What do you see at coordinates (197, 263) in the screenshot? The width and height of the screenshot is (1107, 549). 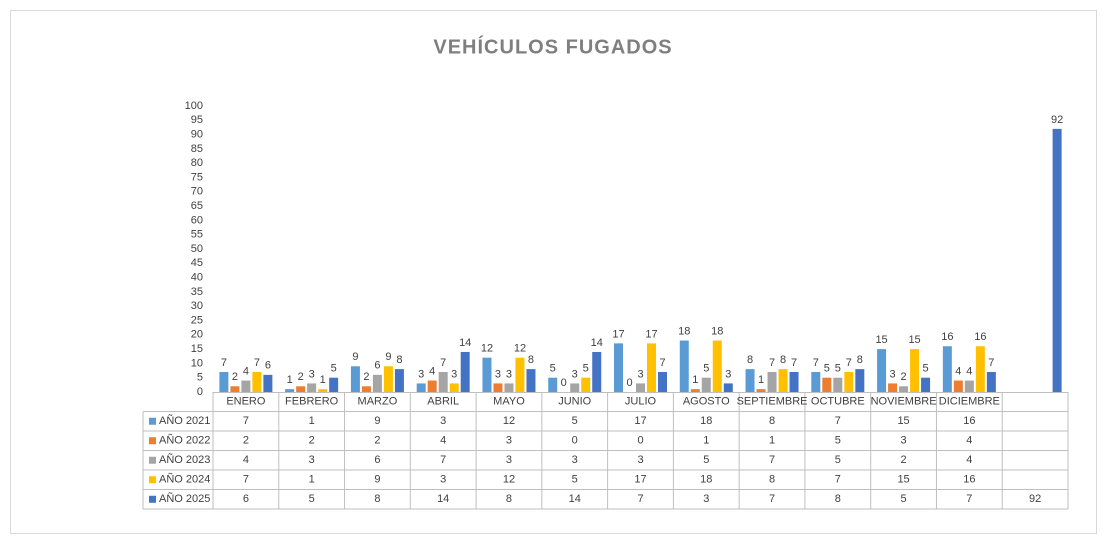 I see `y-tick-label: 45` at bounding box center [197, 263].